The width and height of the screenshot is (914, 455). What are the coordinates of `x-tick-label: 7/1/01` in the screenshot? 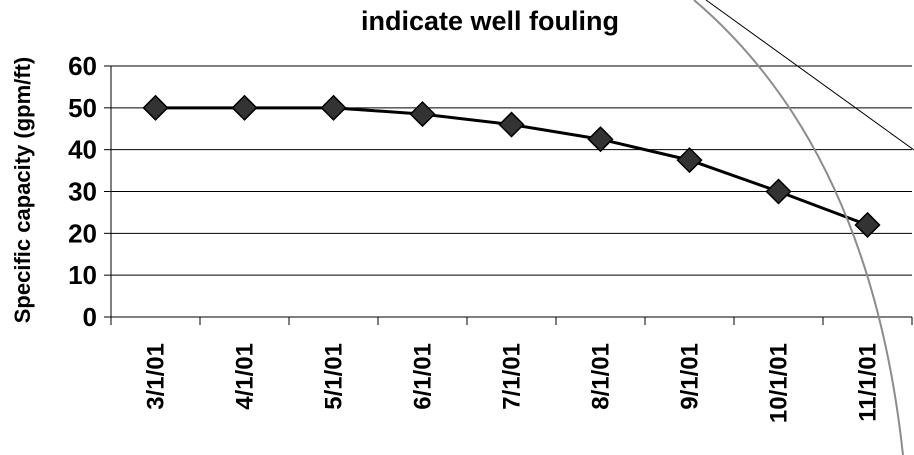 It's located at (512, 376).